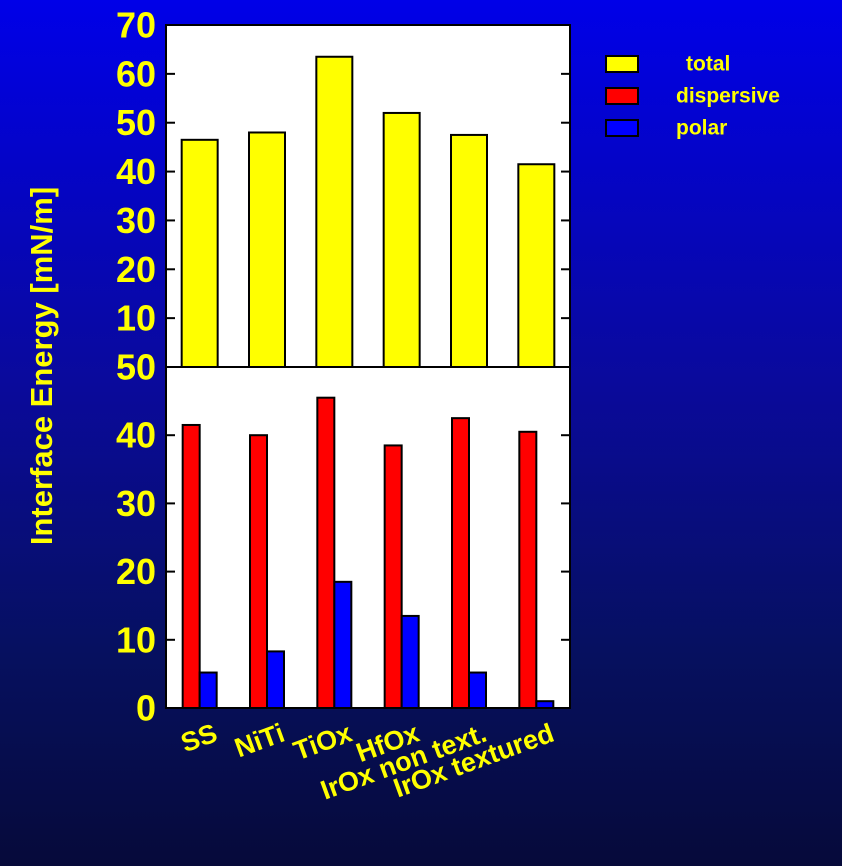 The width and height of the screenshot is (842, 866). What do you see at coordinates (410, 661) in the screenshot?
I see `bar-polar-hfox` at bounding box center [410, 661].